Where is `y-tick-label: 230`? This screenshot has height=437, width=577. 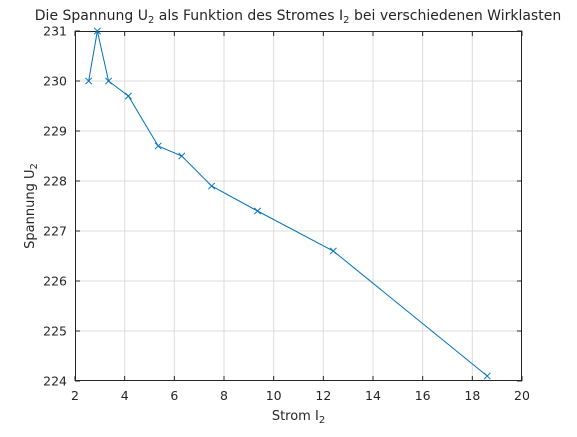
y-tick-label: 230 is located at coordinates (55, 81).